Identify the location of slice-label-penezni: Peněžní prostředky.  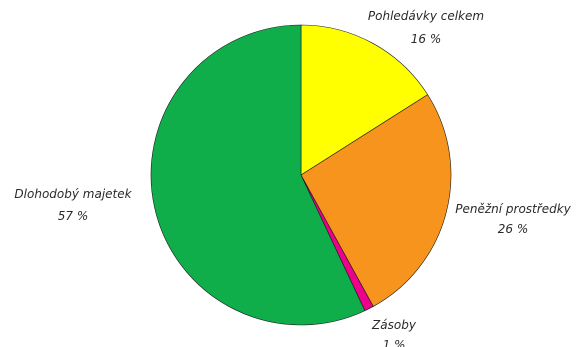
(513, 209).